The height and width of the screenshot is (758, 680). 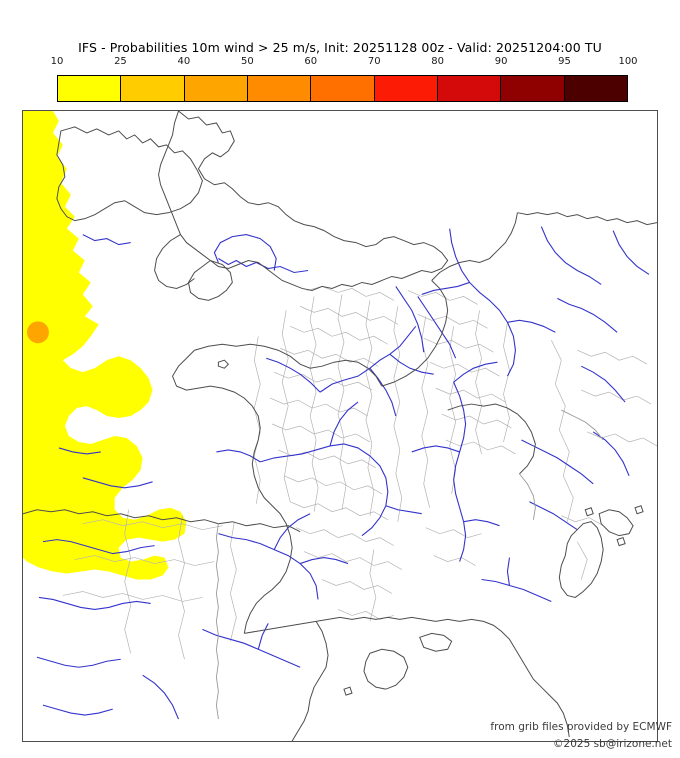 I want to click on colorbar-tick: 80, so click(x=438, y=61).